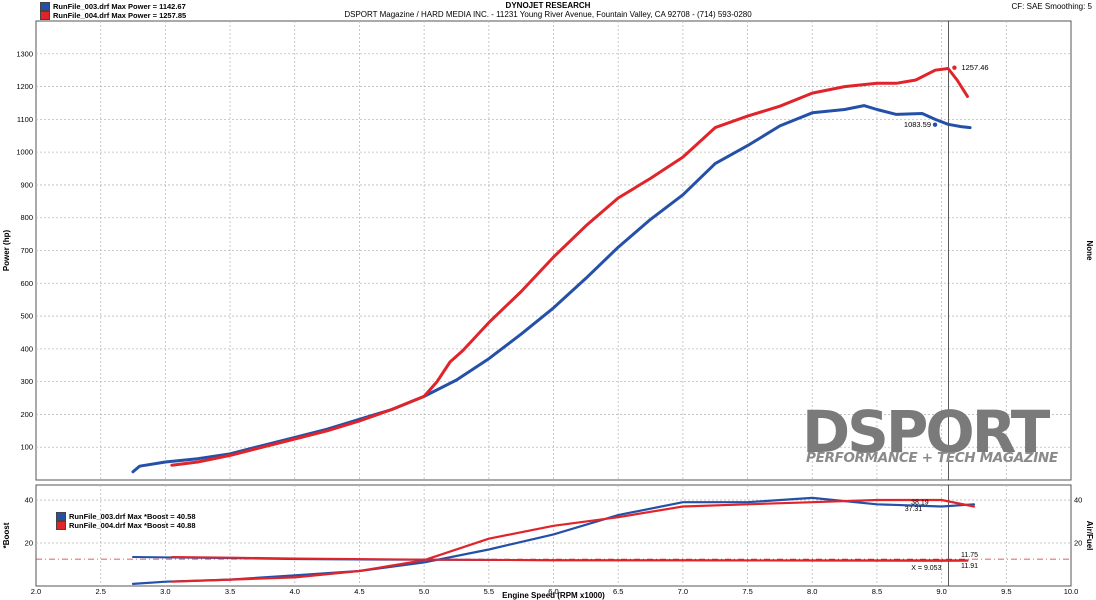 The height and width of the screenshot is (600, 1096). I want to click on x-tick-label: 7.0, so click(683, 591).